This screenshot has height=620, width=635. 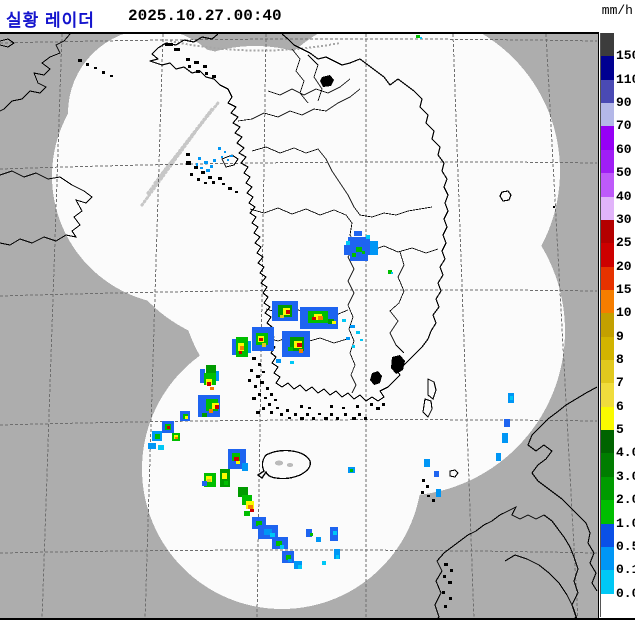 What do you see at coordinates (624, 103) in the screenshot?
I see `legend-label: 90` at bounding box center [624, 103].